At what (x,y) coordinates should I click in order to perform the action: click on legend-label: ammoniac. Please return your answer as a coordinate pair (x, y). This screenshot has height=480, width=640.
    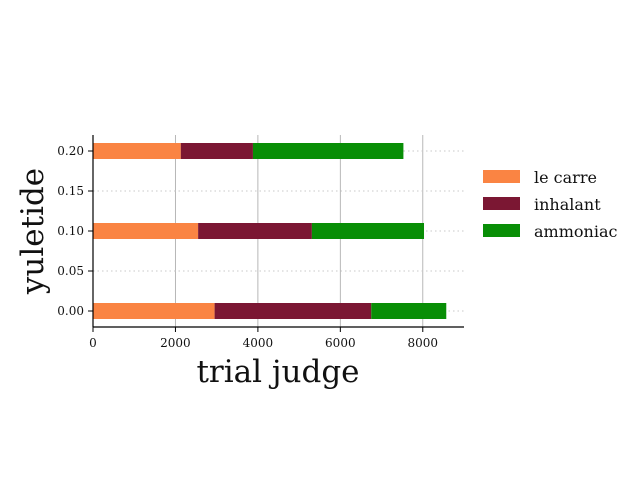
    Looking at the image, I should click on (575, 231).